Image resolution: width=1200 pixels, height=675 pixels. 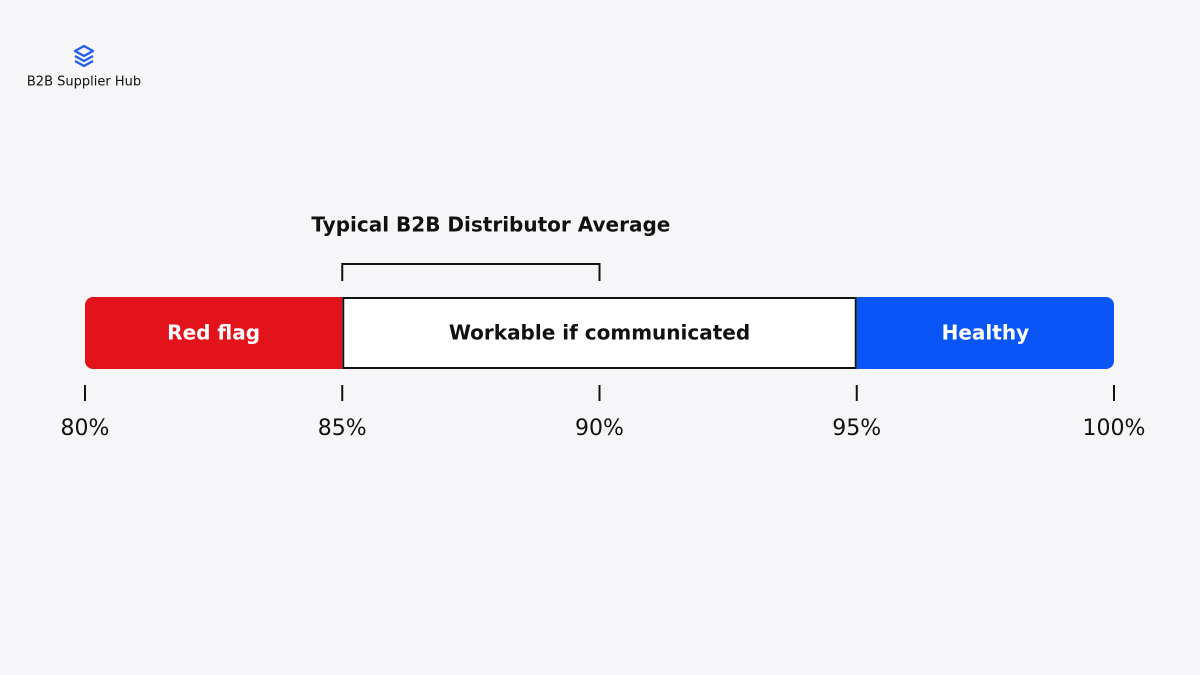 I want to click on segment-label: Workable if communicated, so click(x=599, y=333).